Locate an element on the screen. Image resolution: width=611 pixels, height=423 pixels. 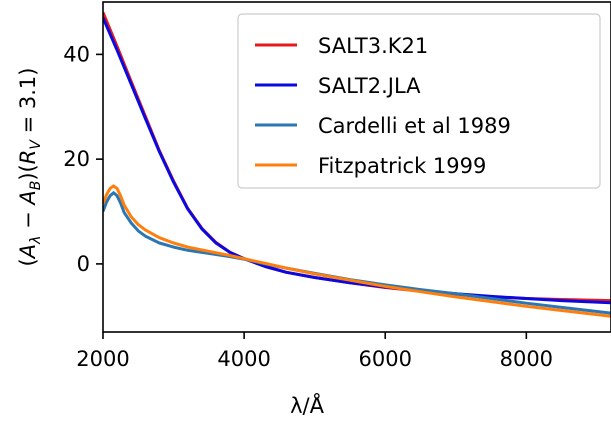
legend-label-3: Fitzpatrick 1999 is located at coordinates (402, 166).